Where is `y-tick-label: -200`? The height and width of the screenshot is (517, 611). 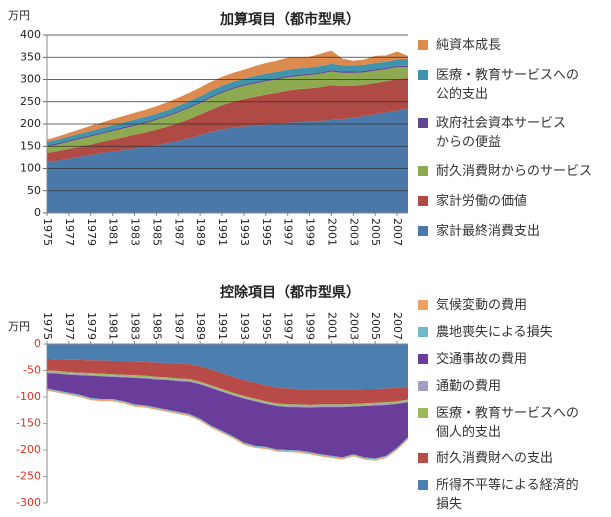 y-tick-label: -200 is located at coordinates (28, 449).